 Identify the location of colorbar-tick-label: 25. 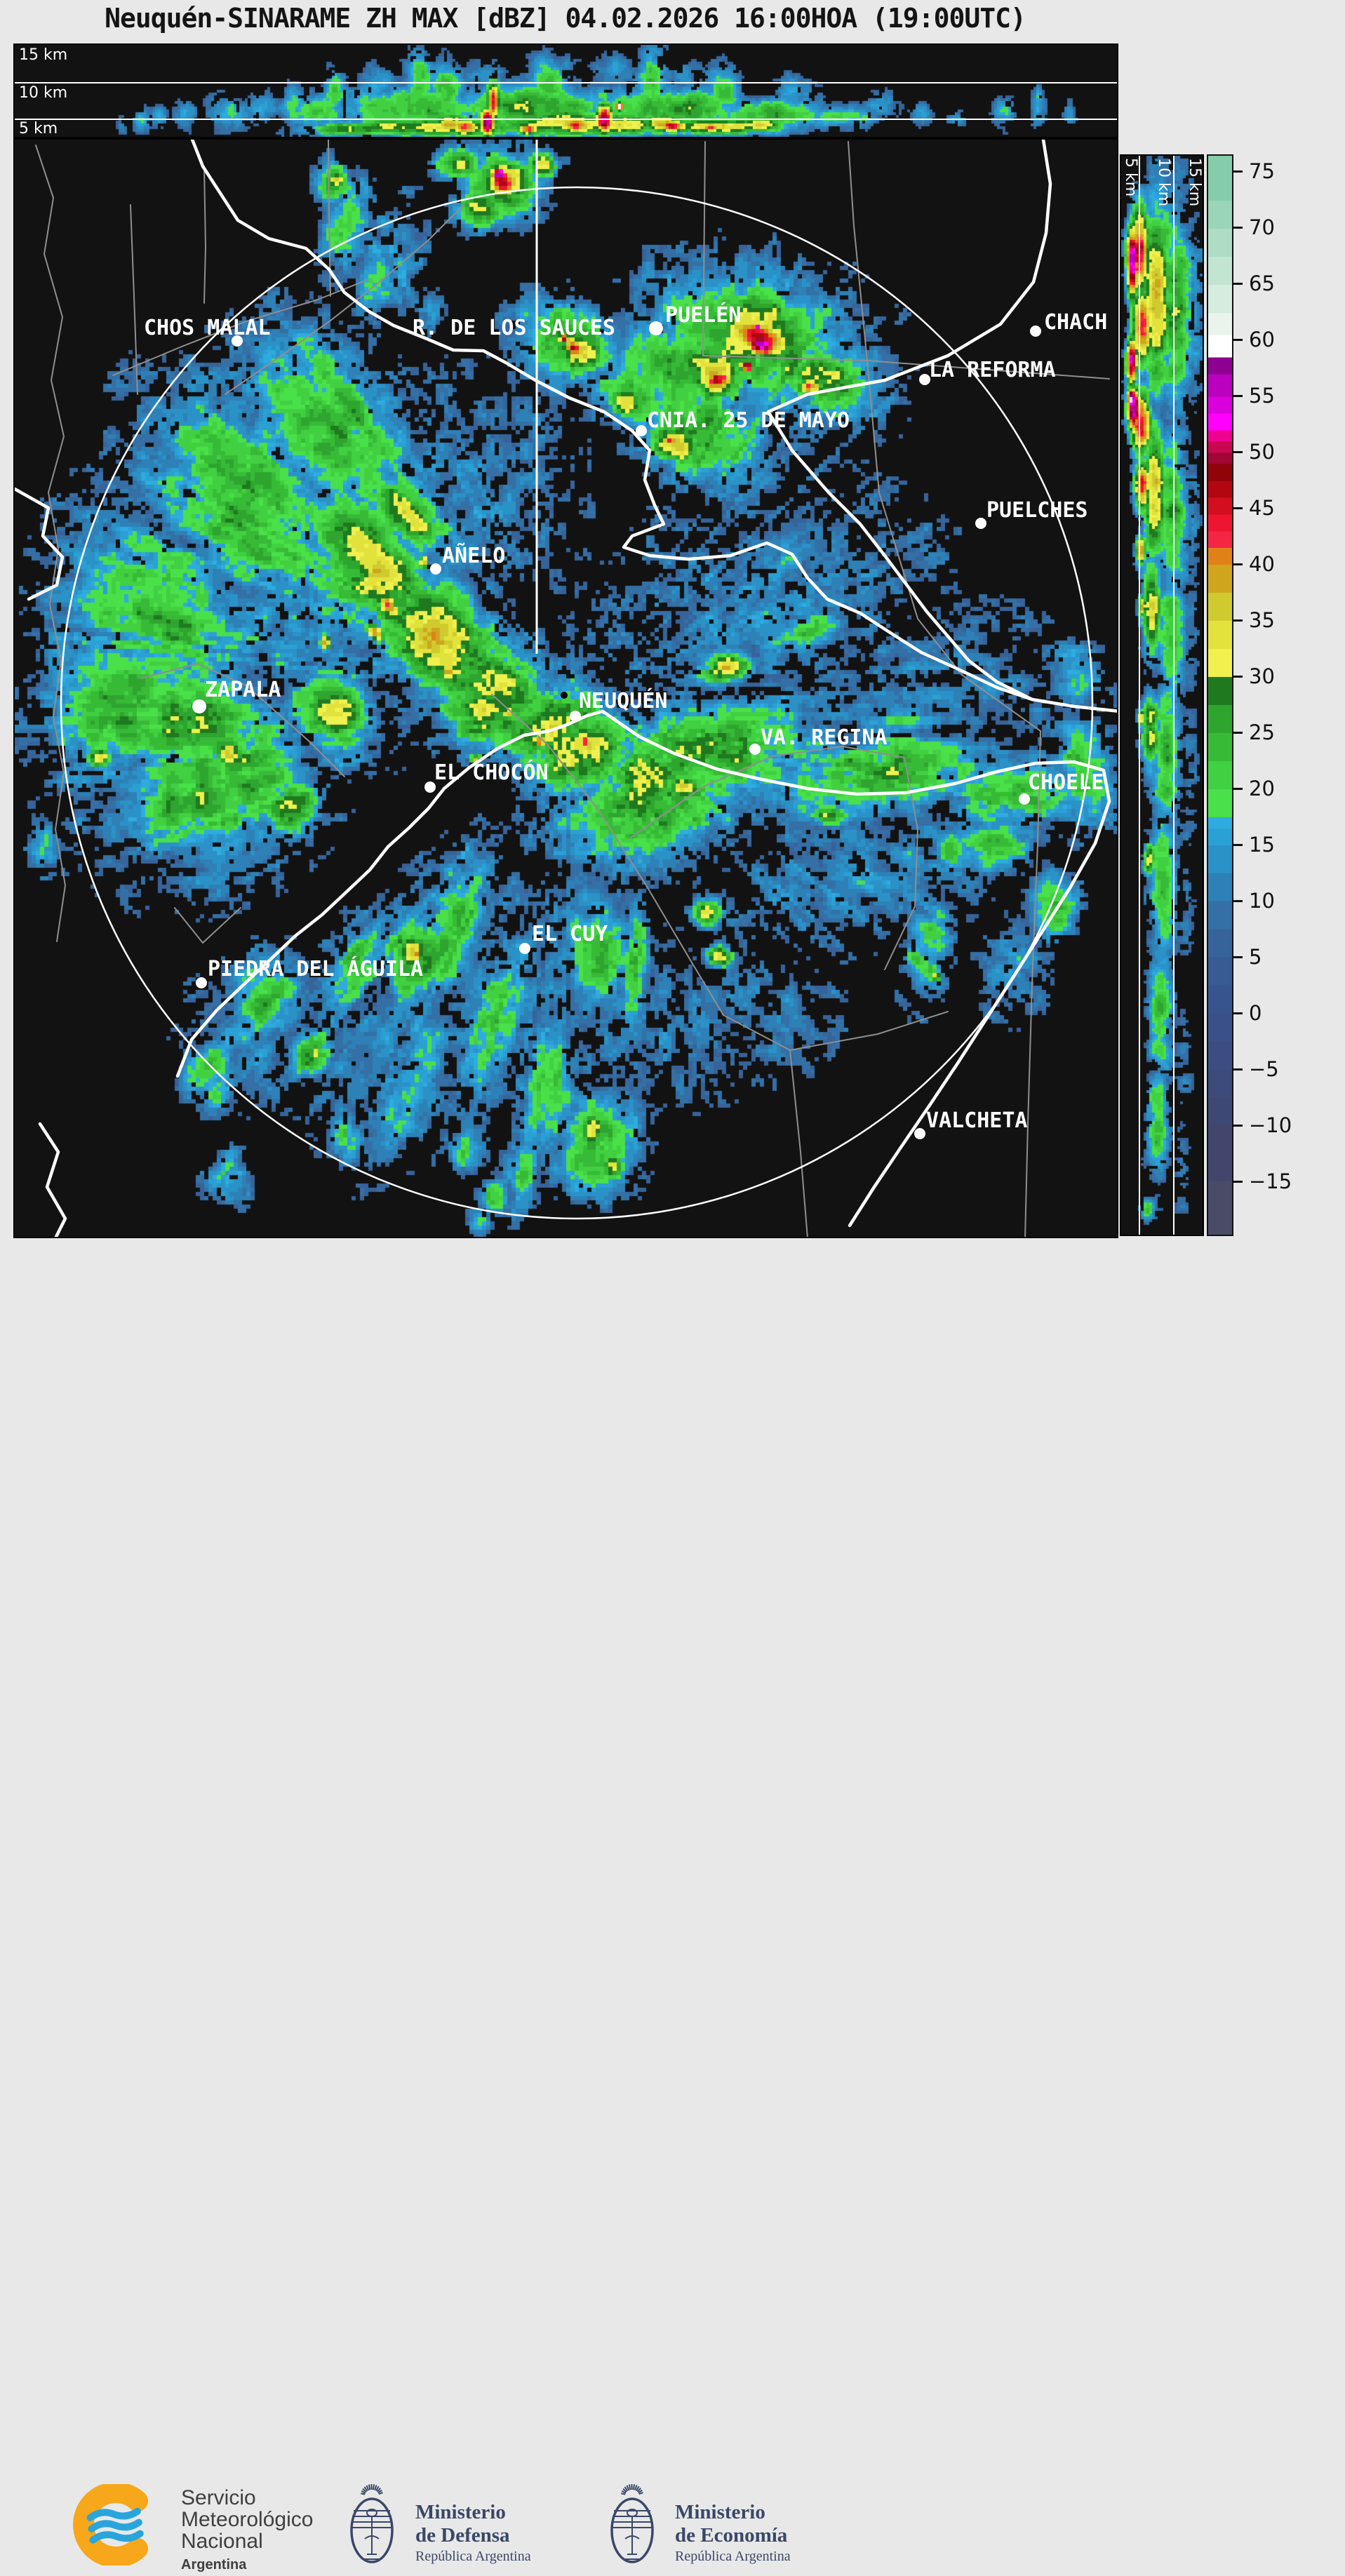
(1262, 732).